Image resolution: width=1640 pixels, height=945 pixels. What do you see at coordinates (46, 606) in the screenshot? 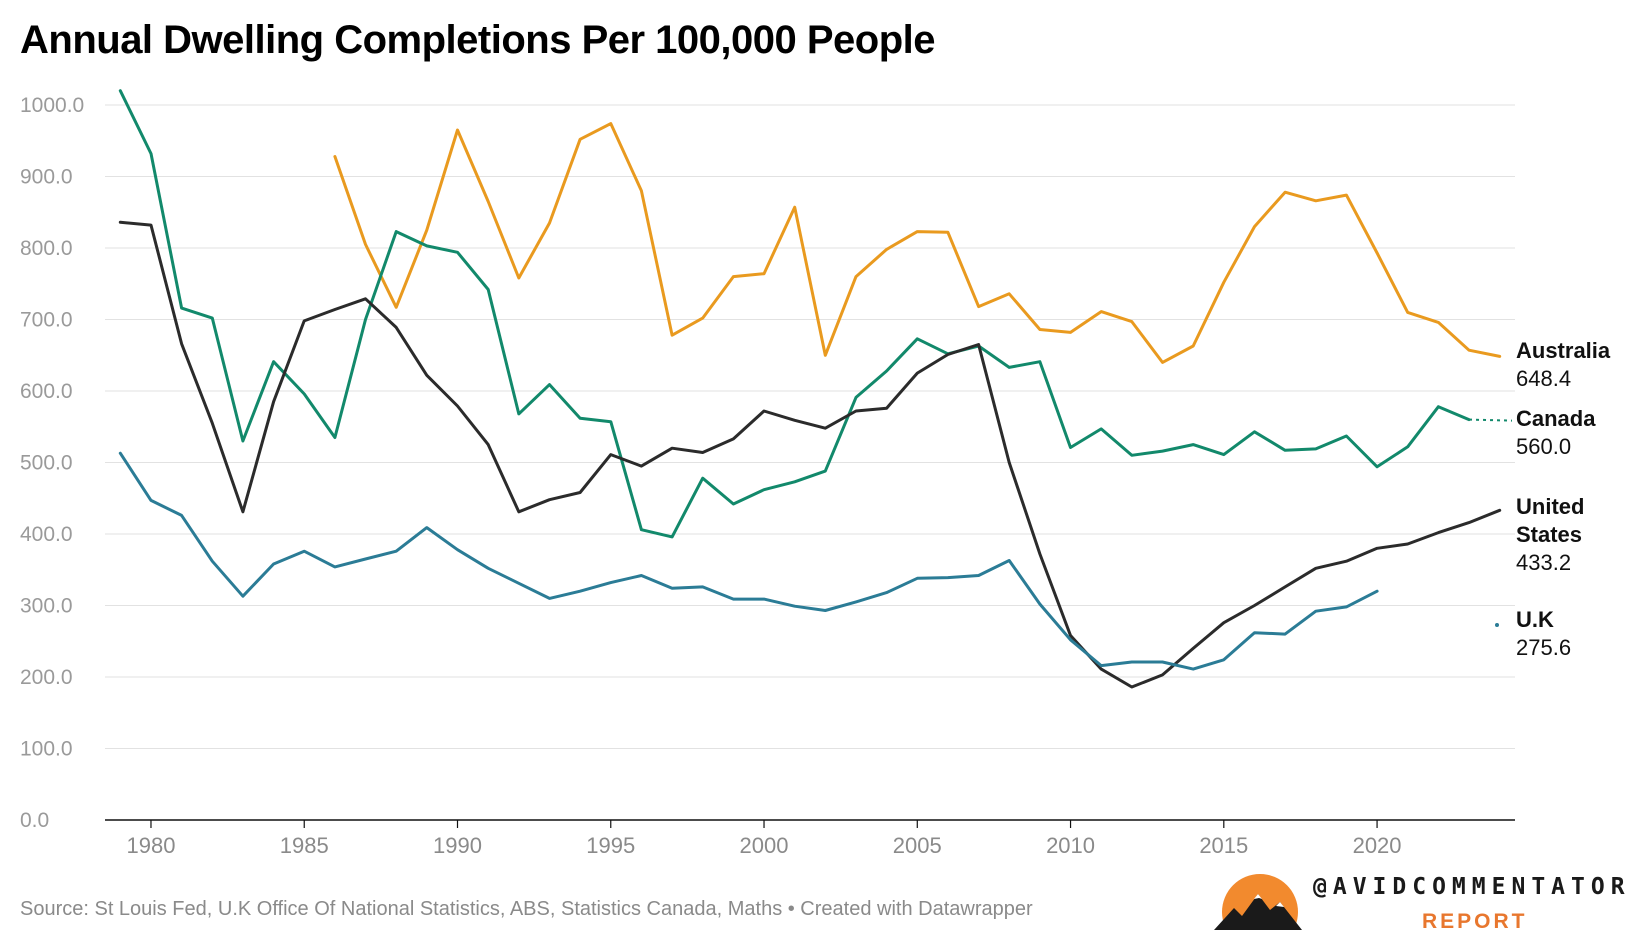
I see `y-tick-label: 300.0` at bounding box center [46, 606].